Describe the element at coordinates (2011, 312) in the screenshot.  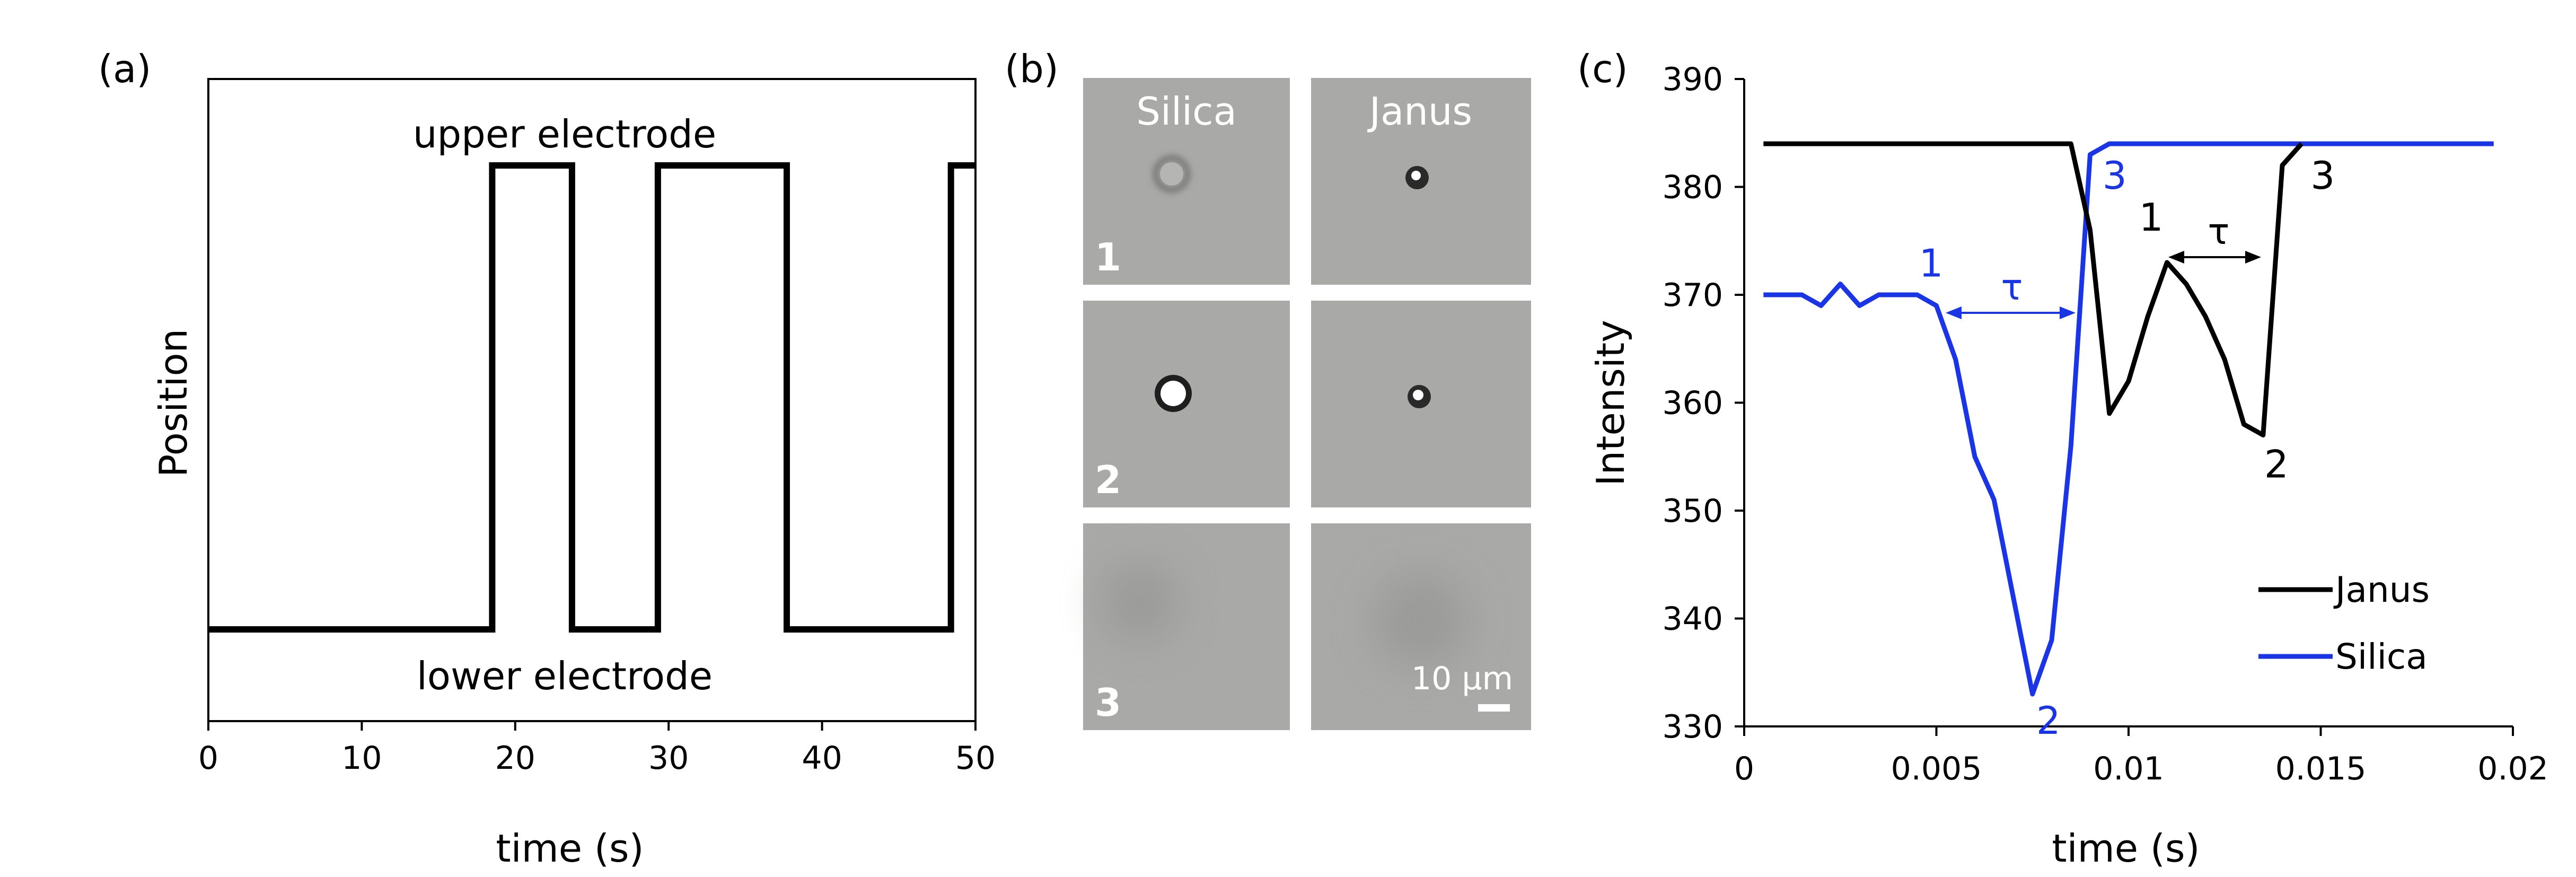
I see `tau-arrow-silica` at that location.